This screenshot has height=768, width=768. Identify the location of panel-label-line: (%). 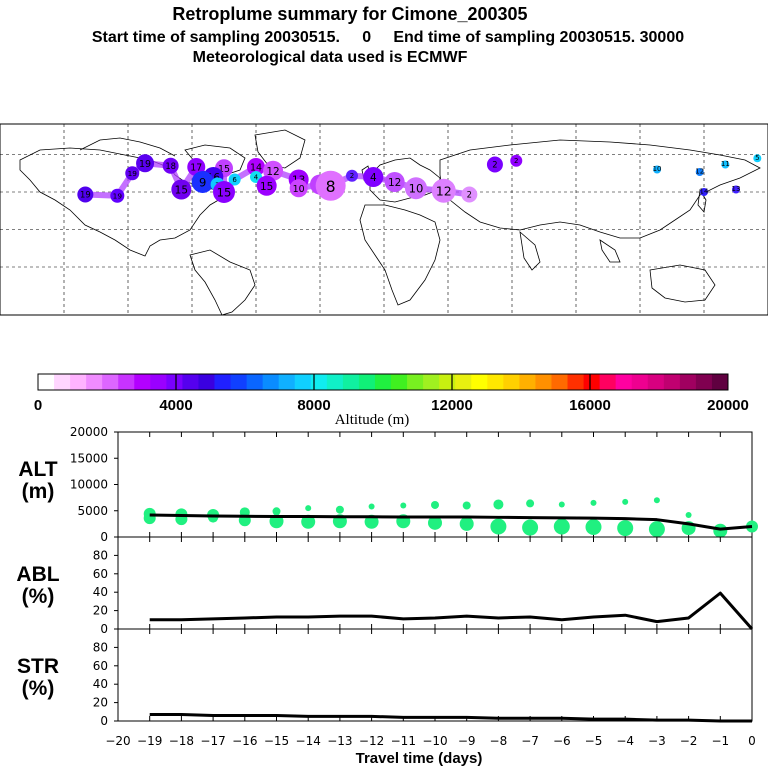
(38, 688).